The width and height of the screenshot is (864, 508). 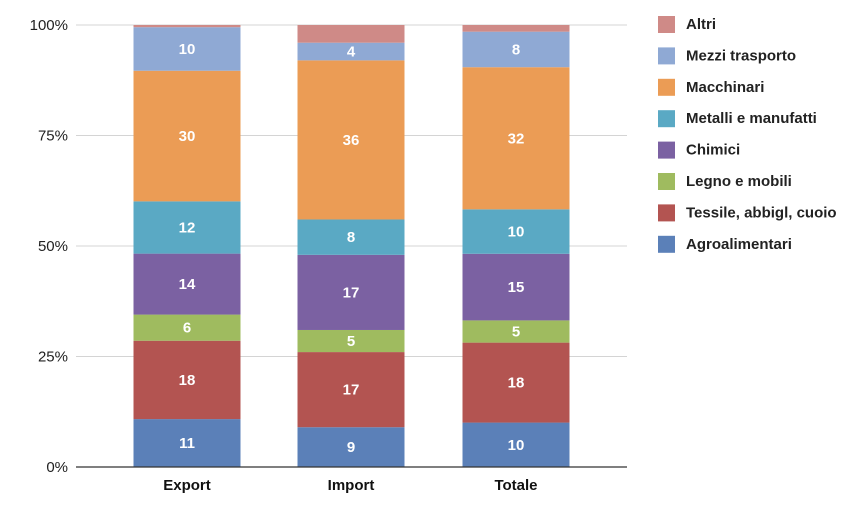 I want to click on legend-item: Mezzi trasporto, so click(x=727, y=56).